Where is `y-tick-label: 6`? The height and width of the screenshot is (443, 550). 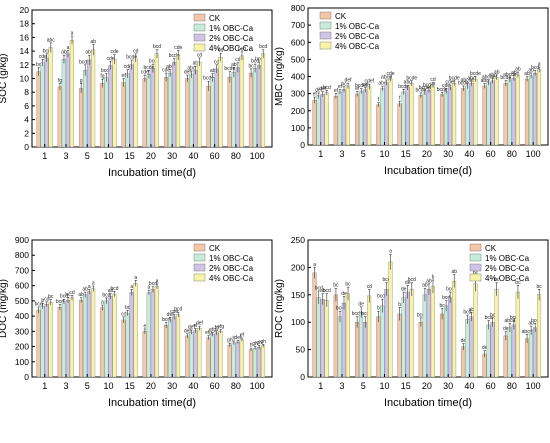 y-tick-label: 6 is located at coordinates (26, 106).